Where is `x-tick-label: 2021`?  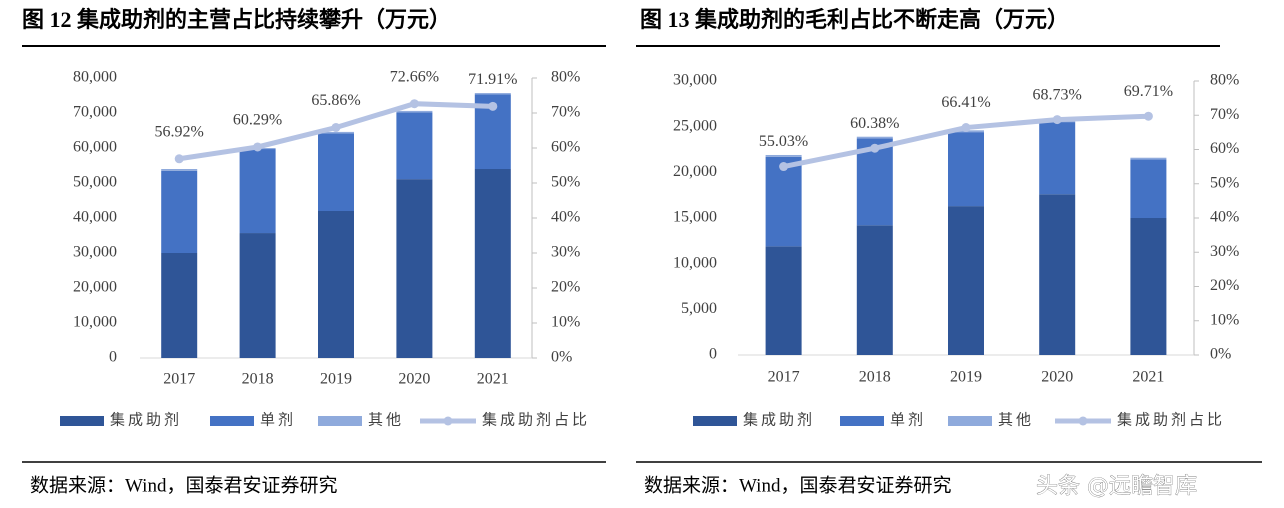
x-tick-label: 2021 is located at coordinates (493, 379).